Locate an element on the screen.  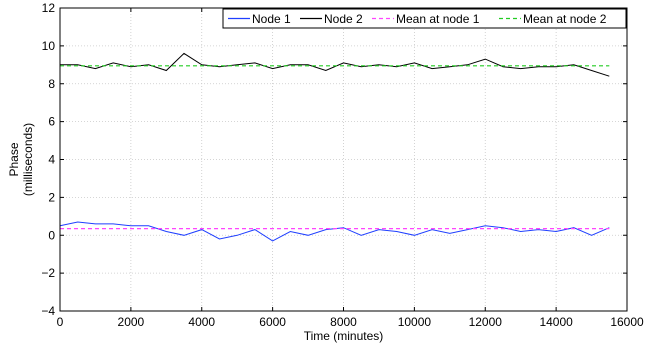
y-tick-label: −4 is located at coordinates (48, 311).